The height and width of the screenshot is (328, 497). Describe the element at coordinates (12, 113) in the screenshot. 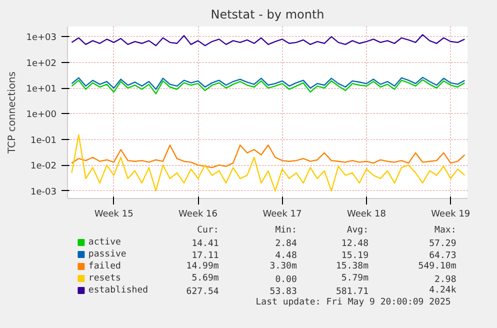

I see `y-axis-title: TCP connections` at that location.